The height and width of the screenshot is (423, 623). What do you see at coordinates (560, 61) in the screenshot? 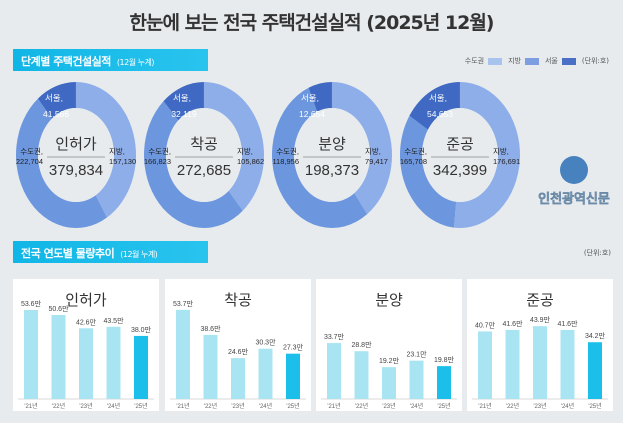
I see `legend-item-seoul: 서울` at bounding box center [560, 61].